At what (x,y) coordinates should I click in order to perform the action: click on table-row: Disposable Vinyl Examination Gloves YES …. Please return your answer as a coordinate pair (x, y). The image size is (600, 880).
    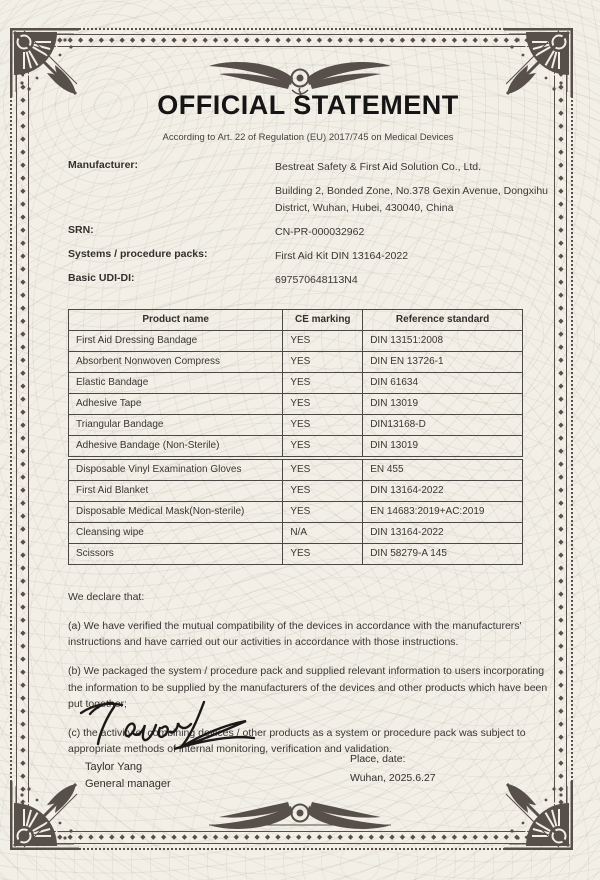
    Looking at the image, I should click on (295, 468).